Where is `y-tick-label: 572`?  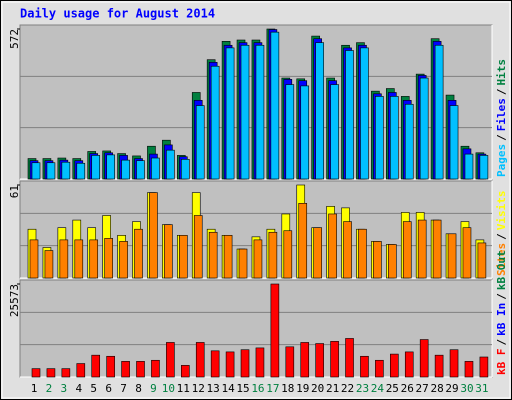
y-tick-label: 572 is located at coordinates (14, 39).